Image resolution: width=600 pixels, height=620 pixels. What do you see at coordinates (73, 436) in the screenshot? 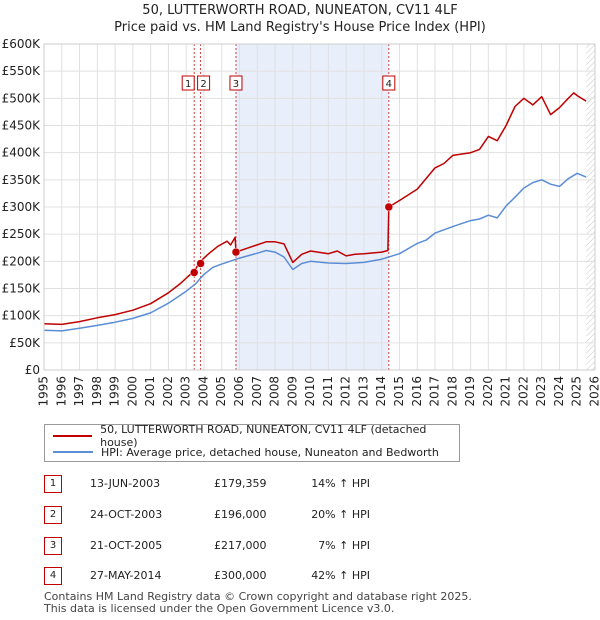
I see `legend-swatch-property` at bounding box center [73, 436].